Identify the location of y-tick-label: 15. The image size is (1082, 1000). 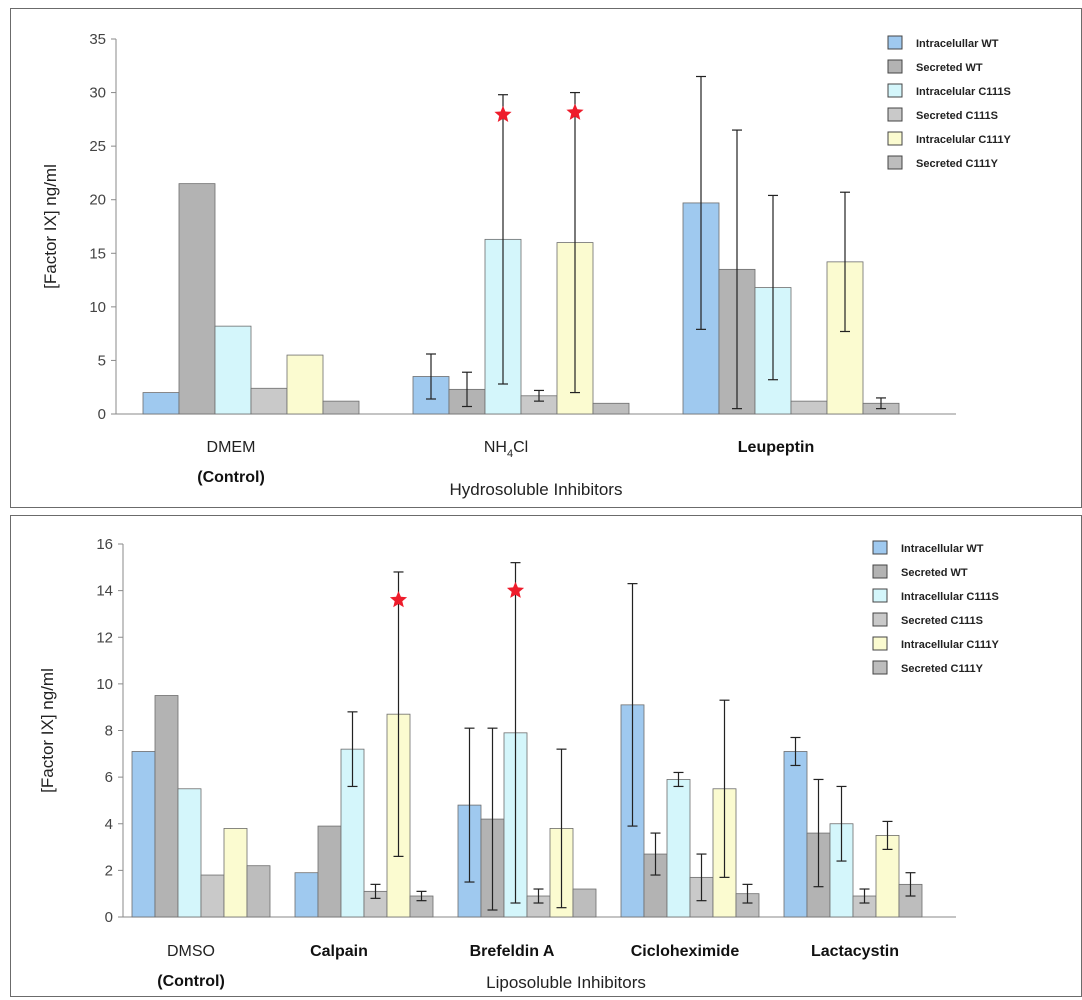
(97, 253).